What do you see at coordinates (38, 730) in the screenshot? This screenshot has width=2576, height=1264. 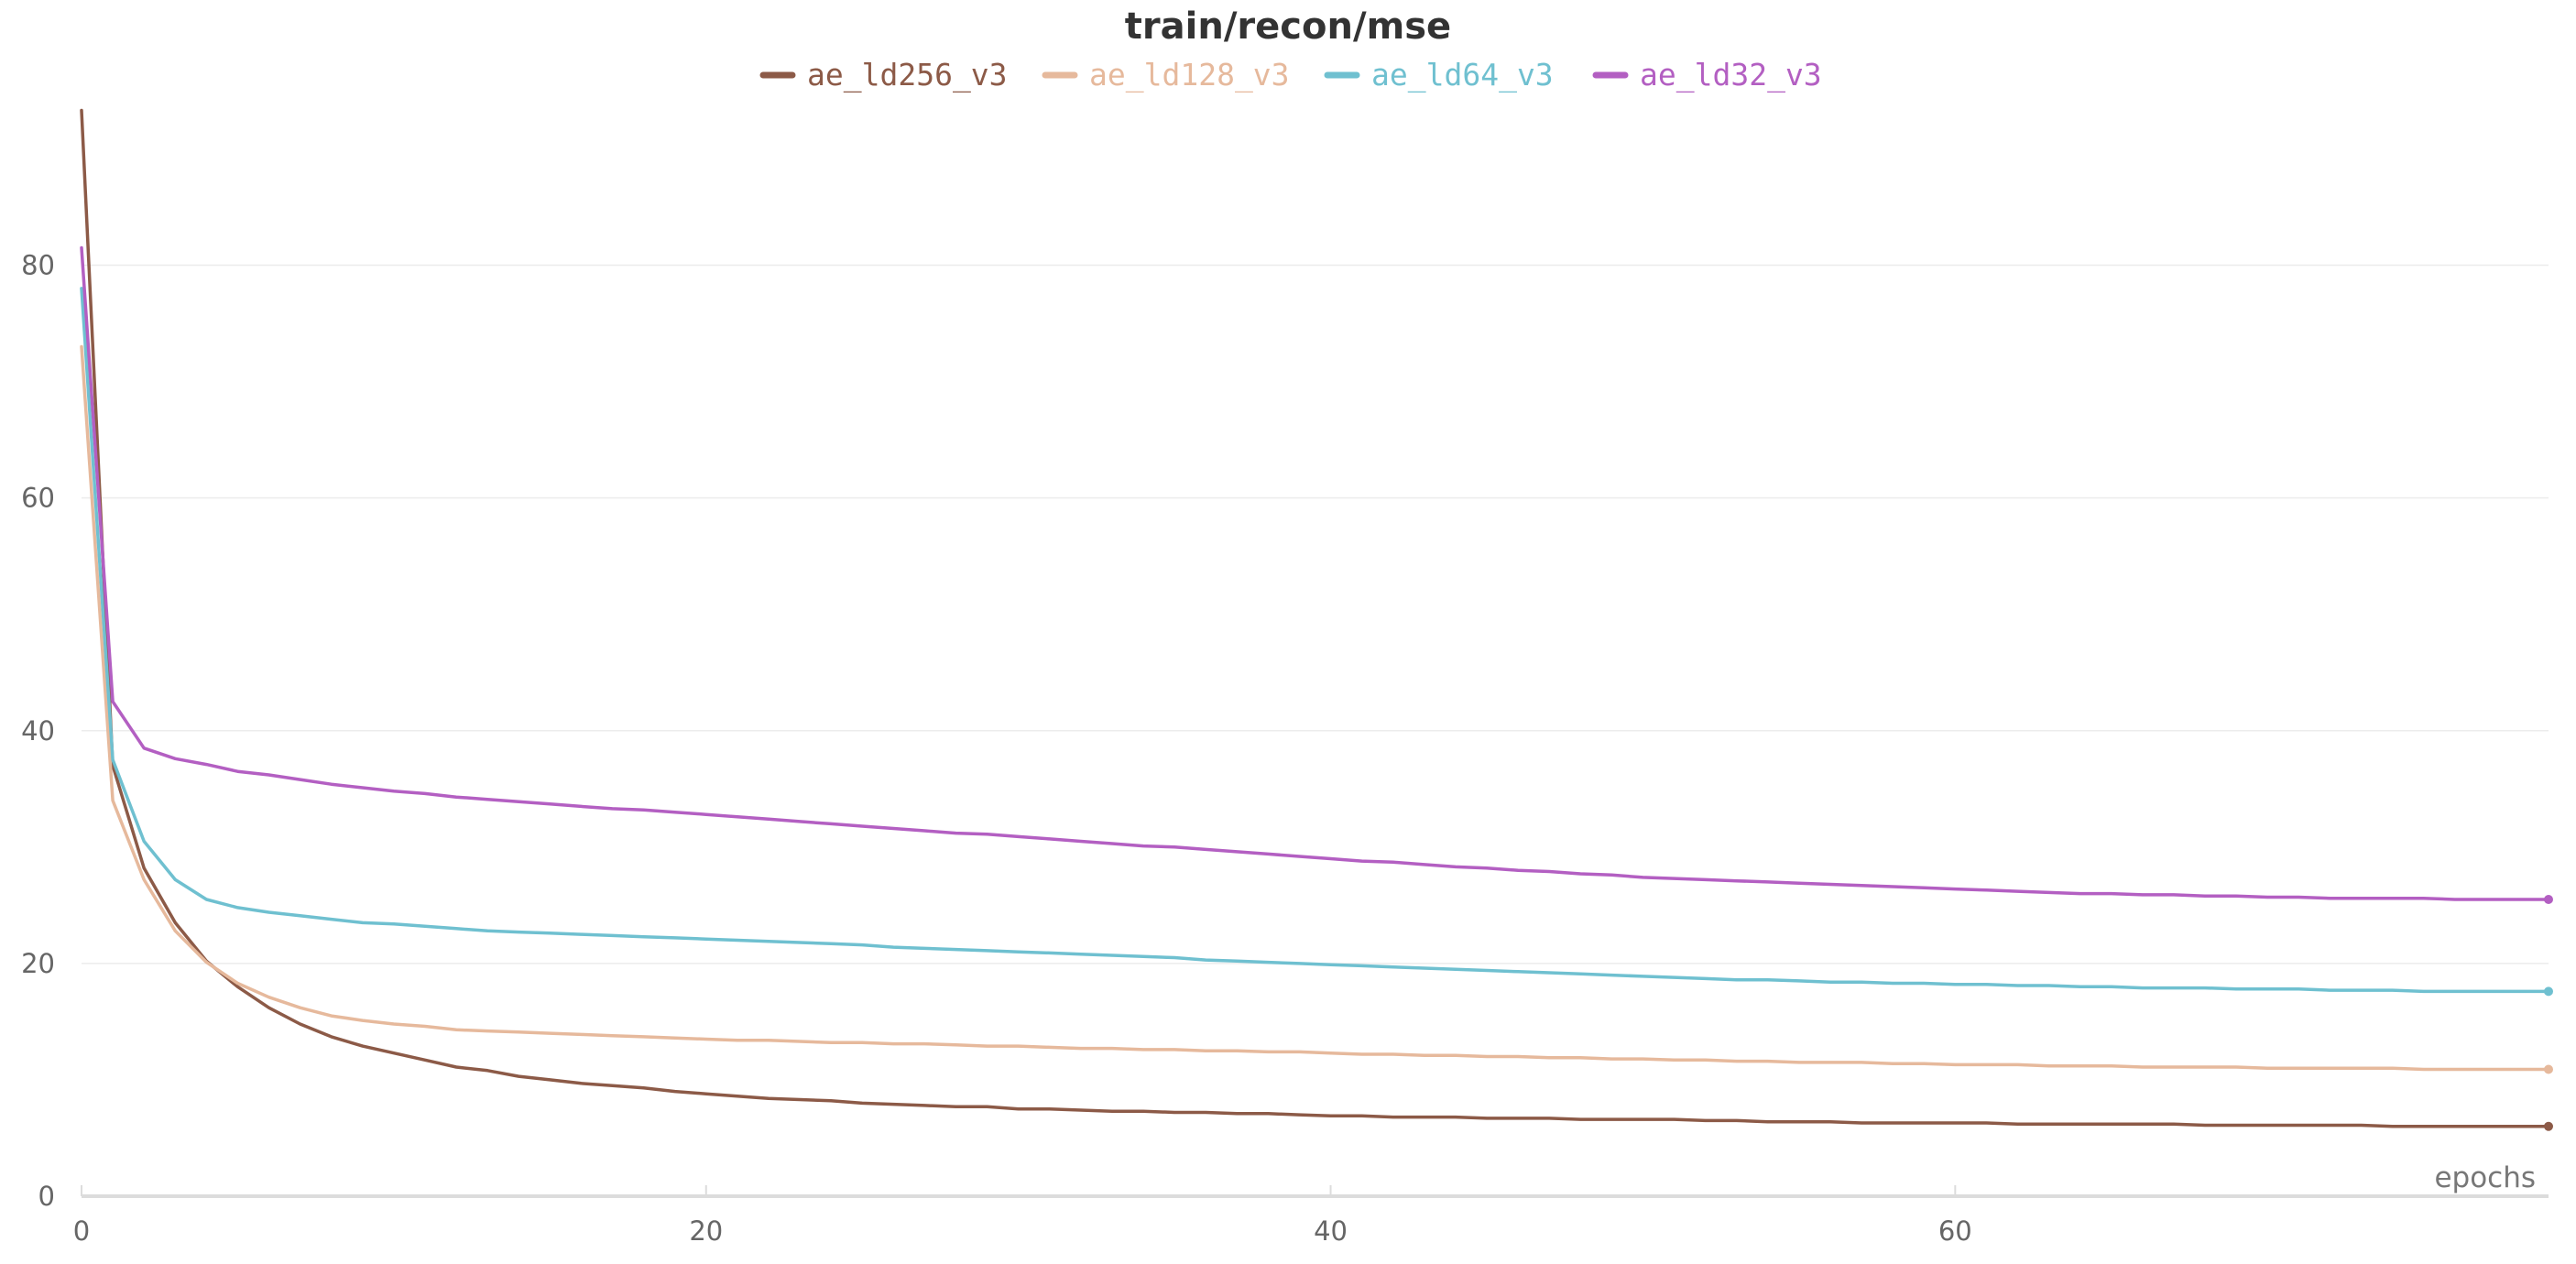 I see `y-tick-label-2: 40` at bounding box center [38, 730].